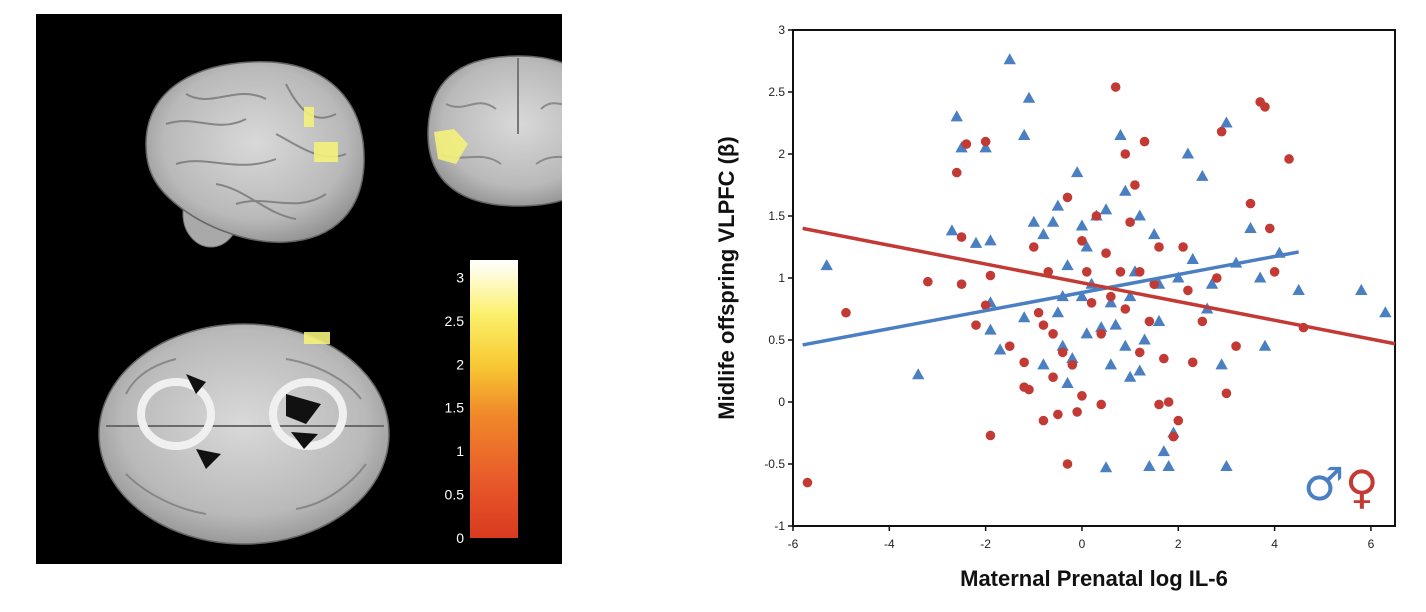 The height and width of the screenshot is (612, 1426). What do you see at coordinates (726, 278) in the screenshot?
I see `y-axis-label: Midlife offspring VLPFC (β)` at bounding box center [726, 278].